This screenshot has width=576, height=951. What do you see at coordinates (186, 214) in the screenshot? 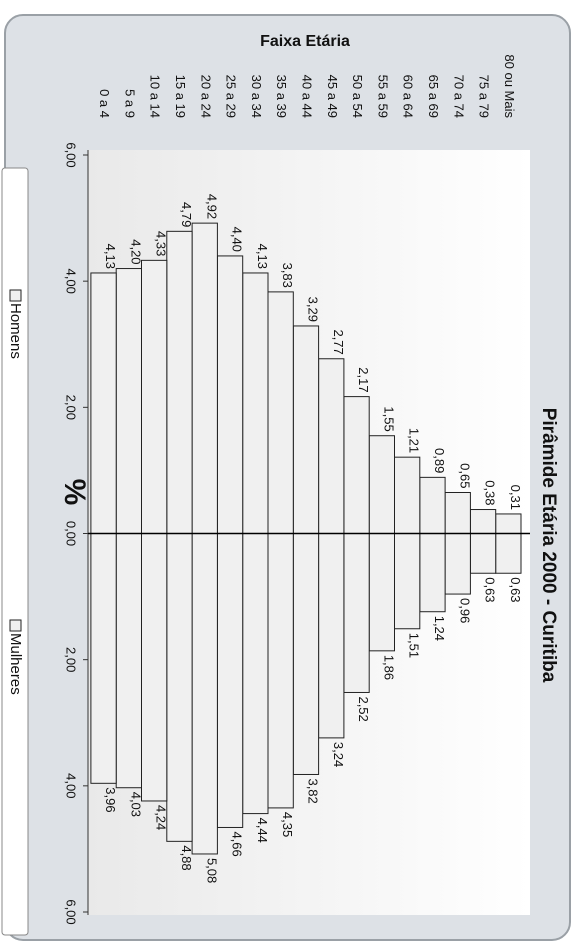
I see `value-label: 4,79` at bounding box center [186, 214].